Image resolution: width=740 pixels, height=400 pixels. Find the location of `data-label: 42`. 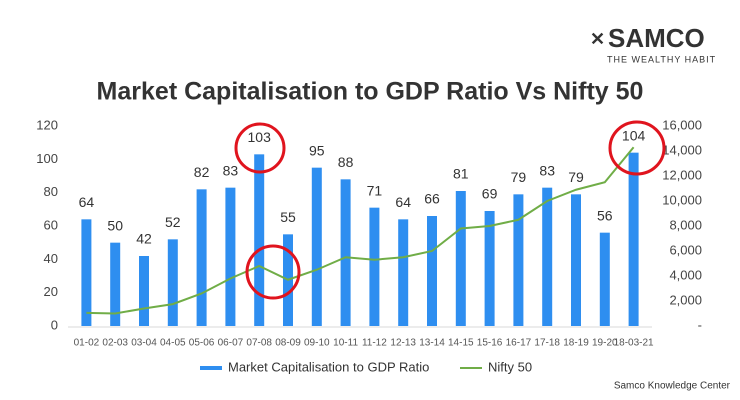

data-label: 42 is located at coordinates (144, 239).